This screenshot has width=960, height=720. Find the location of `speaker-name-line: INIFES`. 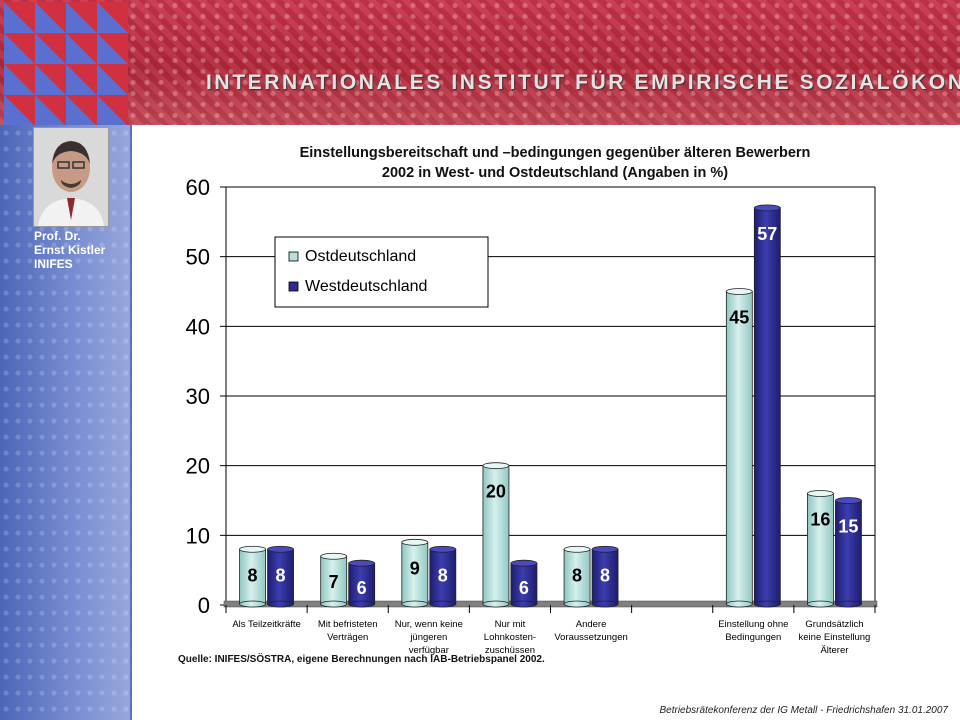

speaker-name-line: INIFES is located at coordinates (53, 264).